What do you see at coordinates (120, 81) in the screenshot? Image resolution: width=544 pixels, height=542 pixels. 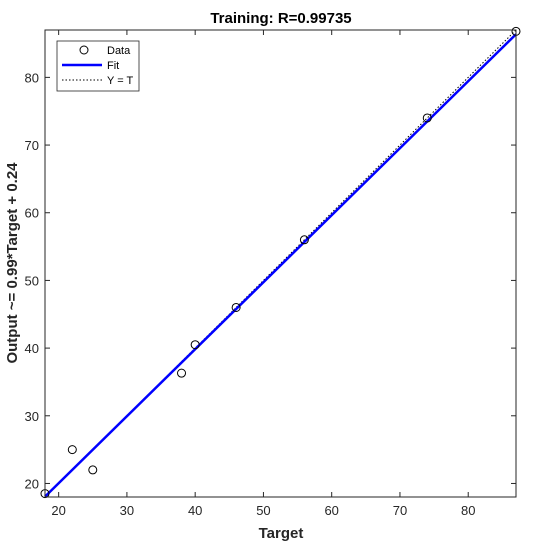 I see `legend-label-identity: Y = T` at bounding box center [120, 81].